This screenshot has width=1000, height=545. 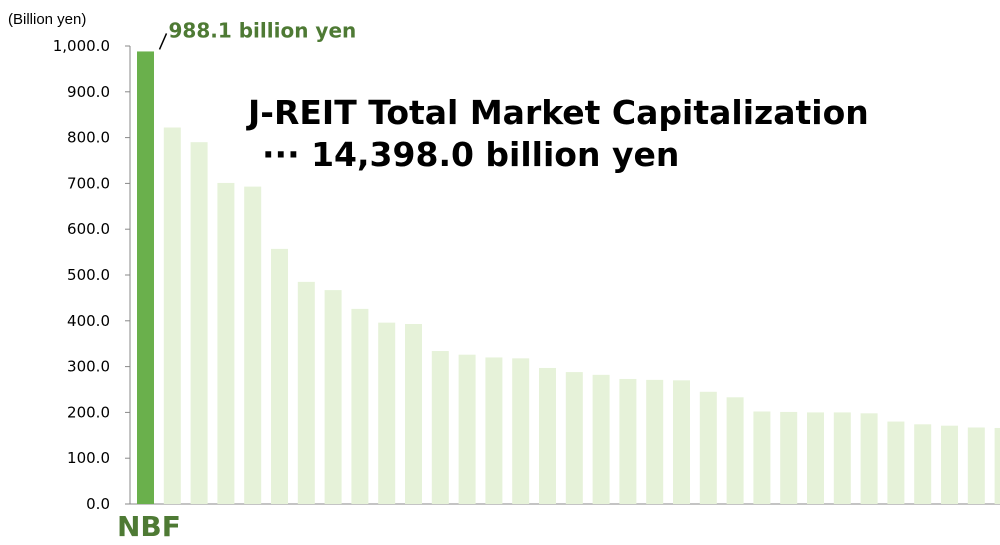 I want to click on annotation-leader-line, so click(x=163, y=41).